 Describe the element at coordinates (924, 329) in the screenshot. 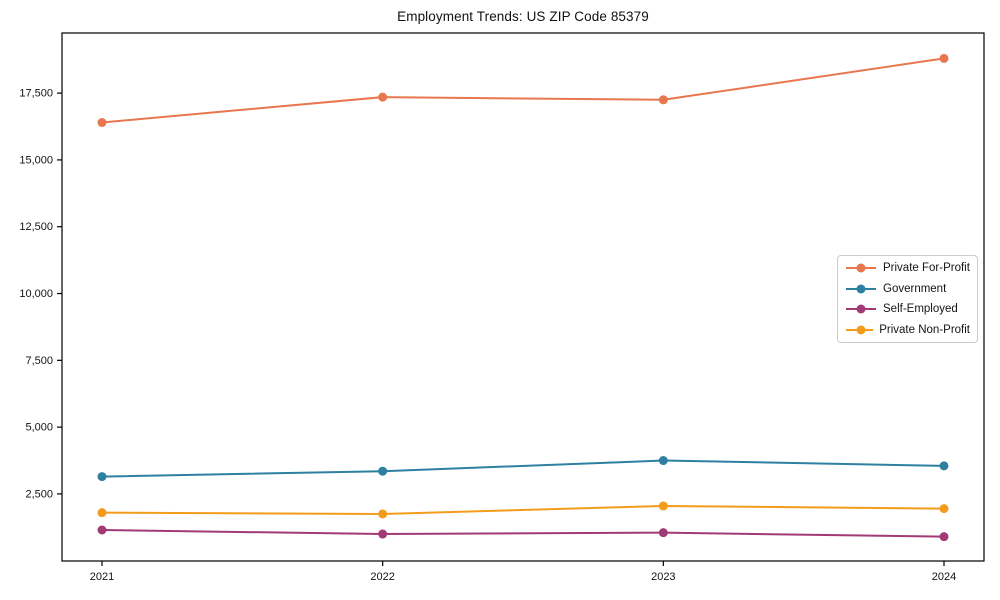

I see `legend-label-private-non-profit: Private Non-Profit` at that location.